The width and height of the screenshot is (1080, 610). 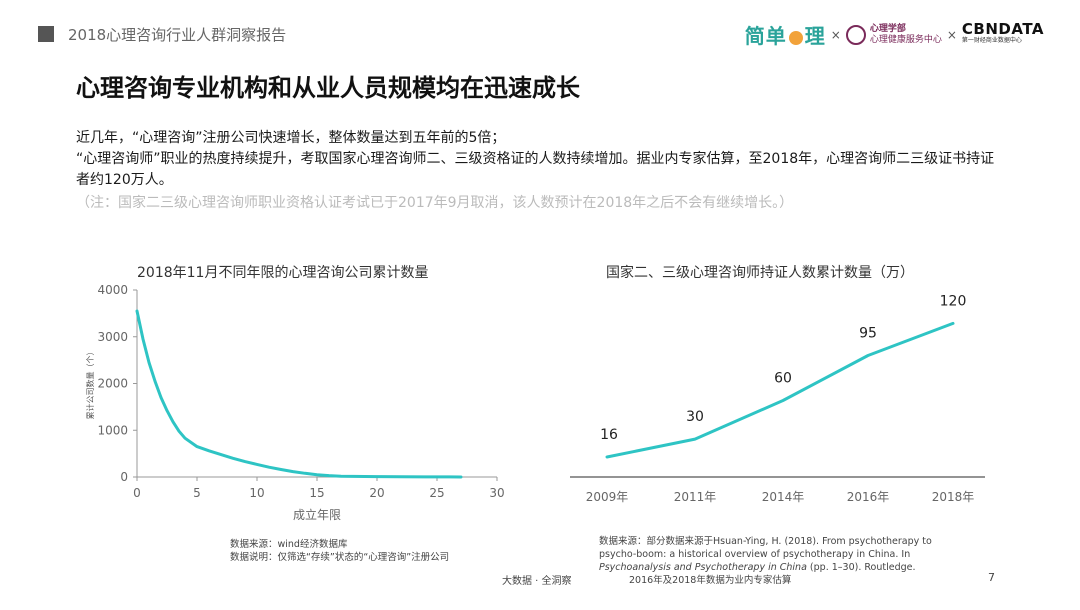 I want to click on chart1-x-axis-label: 成立年限, so click(x=317, y=514).